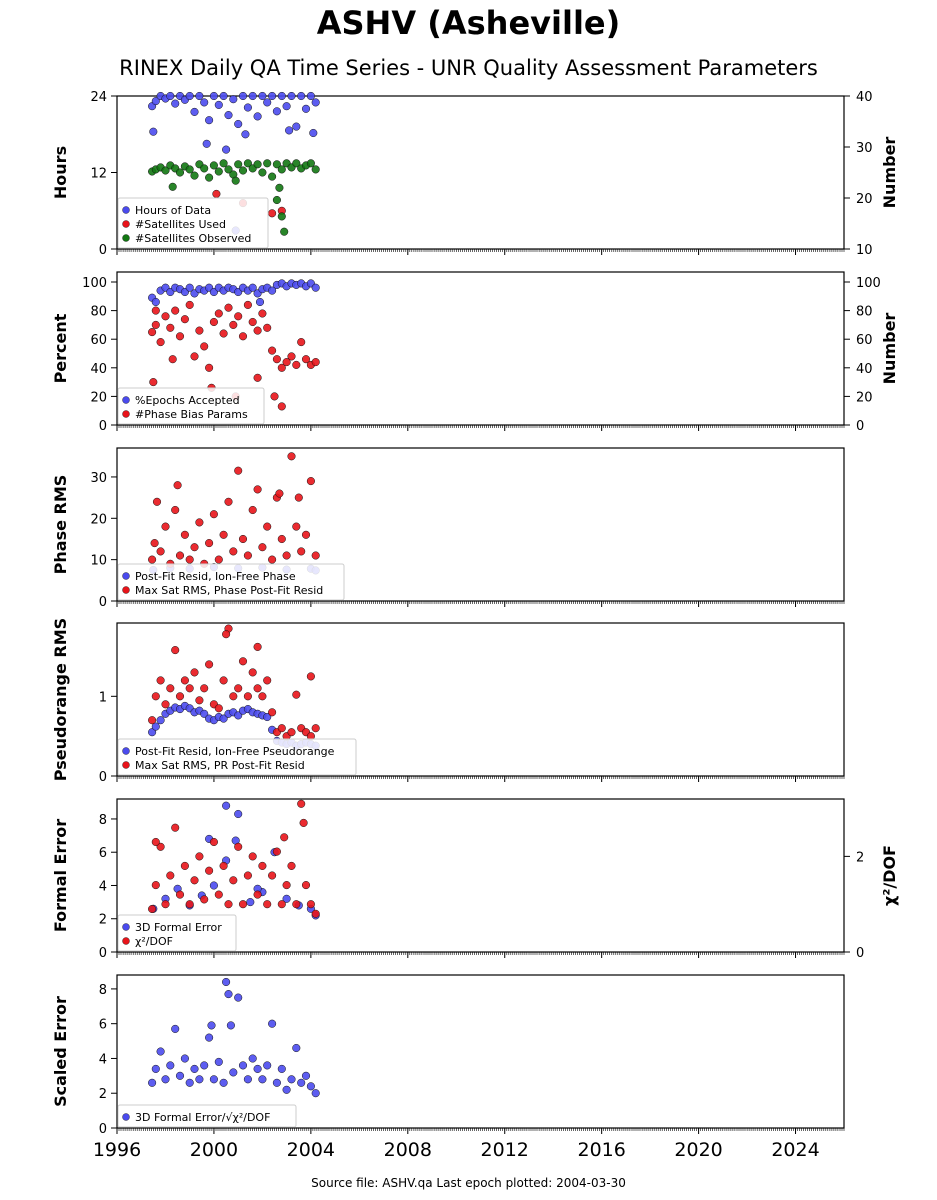 This screenshot has height=1200, width=937. I want to click on x-minor-ticks-scaled, so click(481, 1129).